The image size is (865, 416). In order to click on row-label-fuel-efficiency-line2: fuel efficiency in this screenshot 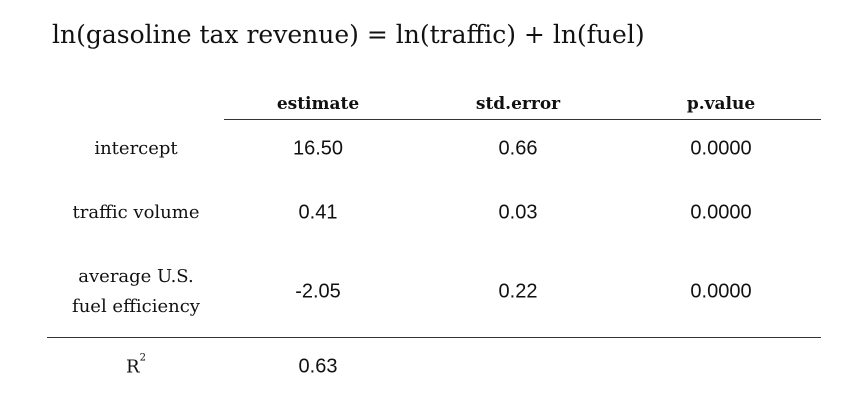, I will do `click(136, 306)`.